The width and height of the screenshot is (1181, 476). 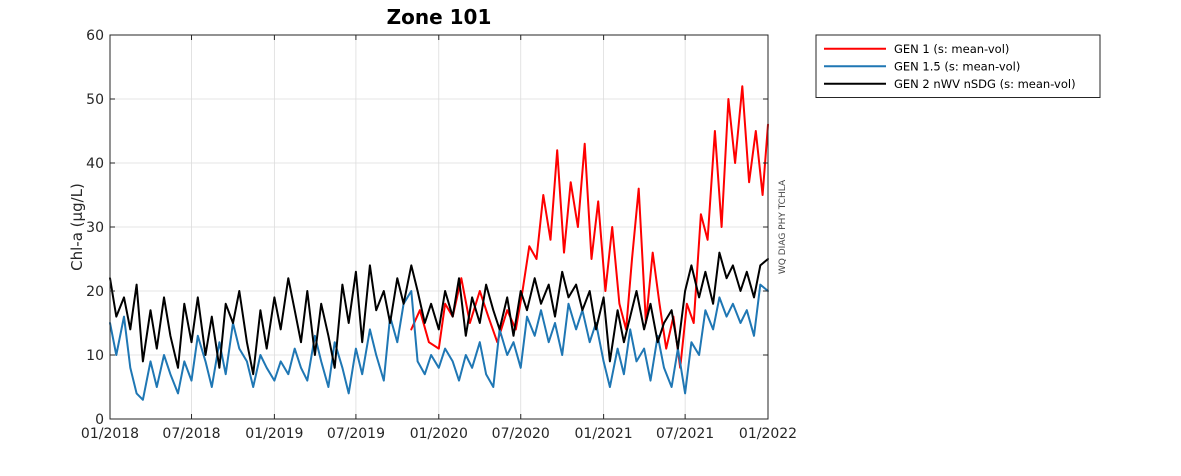 What do you see at coordinates (439, 17) in the screenshot?
I see `chart-title: Zone 101` at bounding box center [439, 17].